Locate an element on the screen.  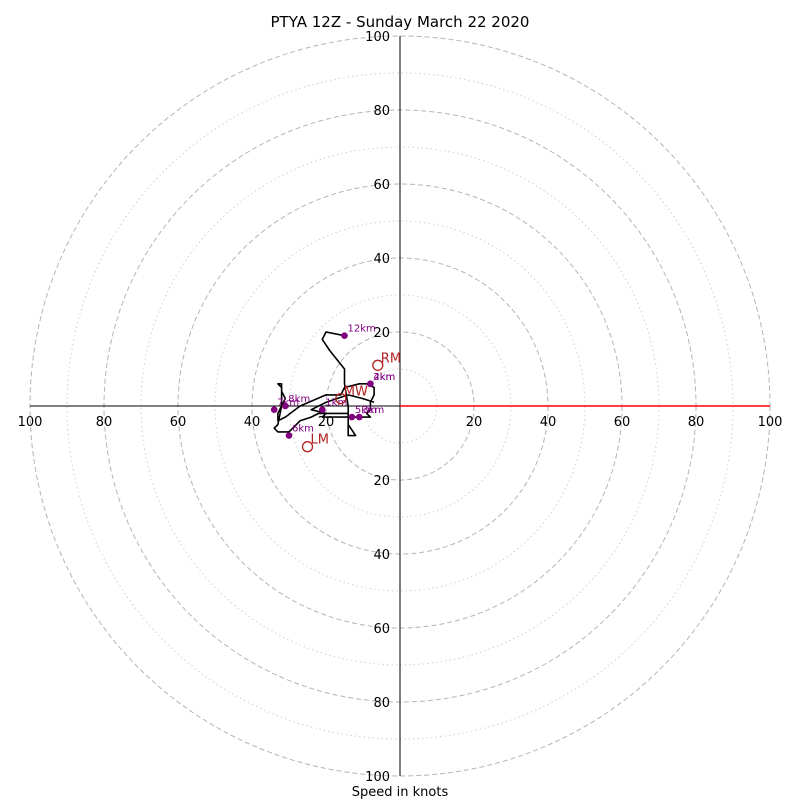
x-axis-label: Speed in knots is located at coordinates (400, 792).